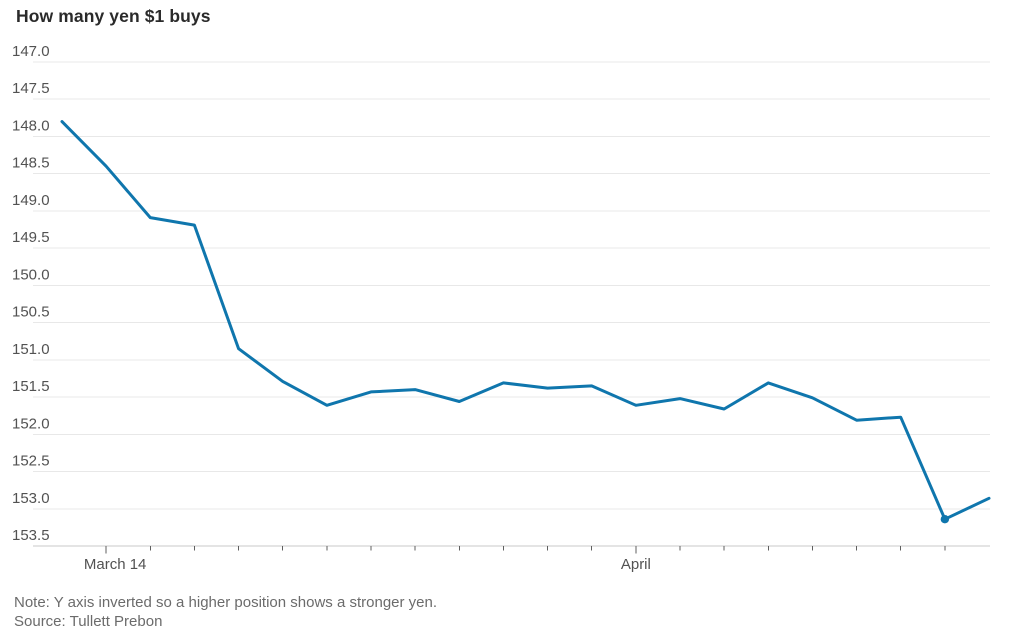 The width and height of the screenshot is (1011, 633). What do you see at coordinates (945, 519) in the screenshot?
I see `data-point-marker` at bounding box center [945, 519].